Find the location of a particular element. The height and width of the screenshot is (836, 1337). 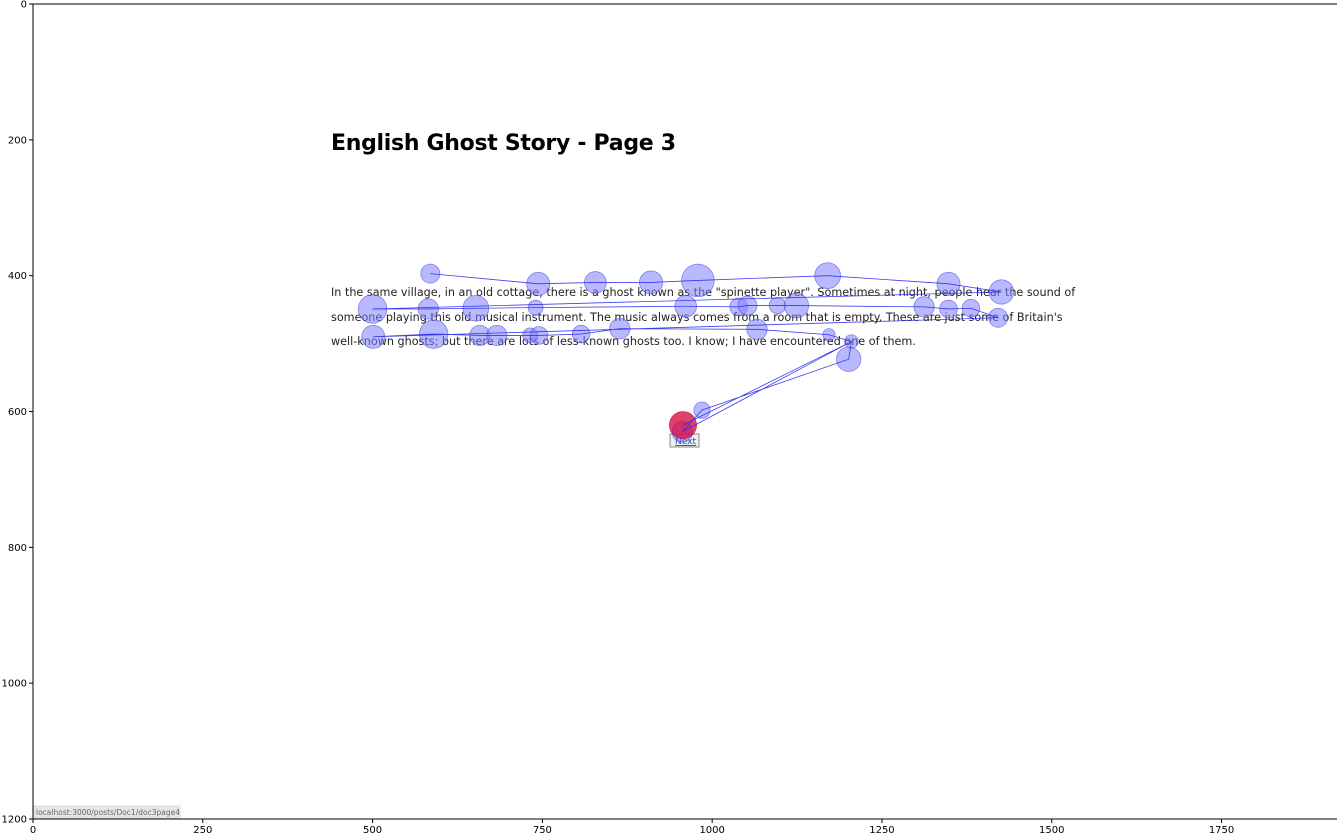

x-tick-label: 1500 is located at coordinates (1051, 830).